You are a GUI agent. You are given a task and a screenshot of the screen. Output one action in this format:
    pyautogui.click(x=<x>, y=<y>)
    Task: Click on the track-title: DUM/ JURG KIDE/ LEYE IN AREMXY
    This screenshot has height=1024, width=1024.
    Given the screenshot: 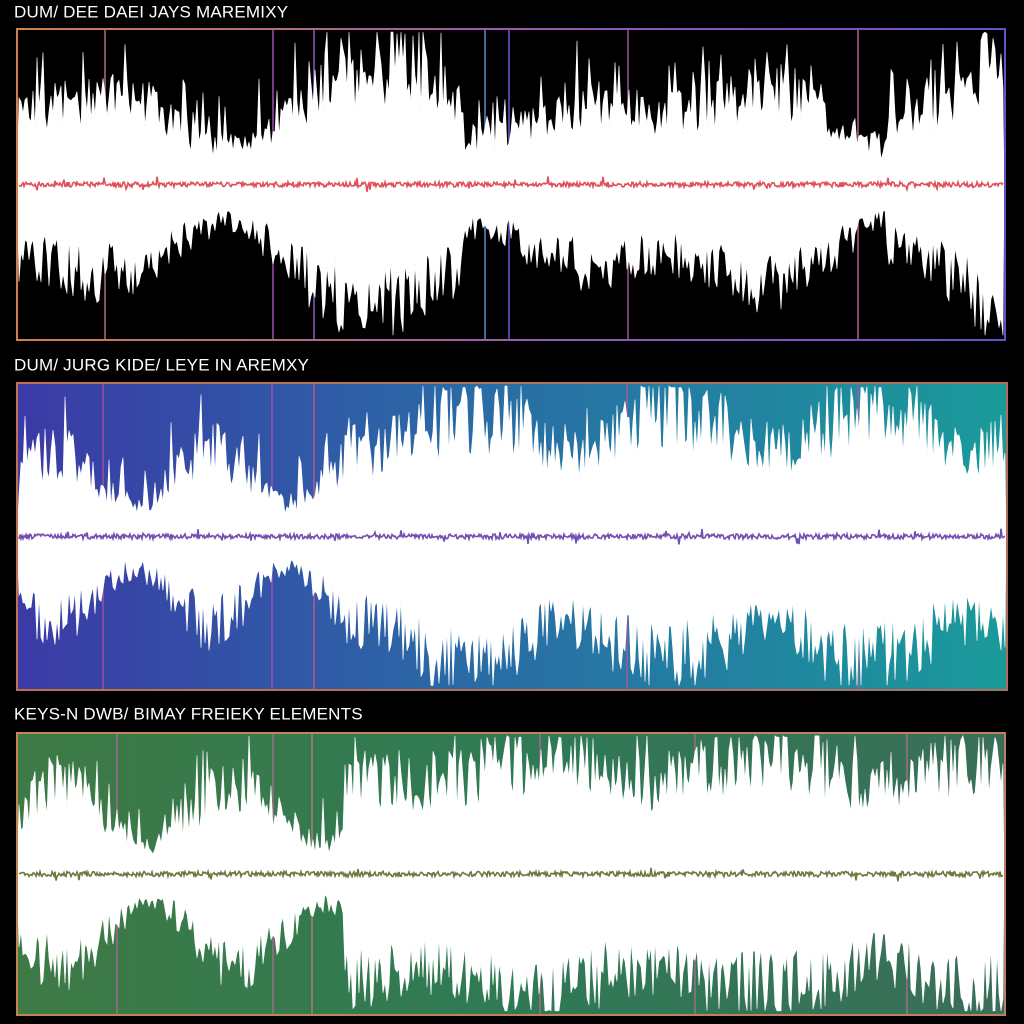 What is the action you would take?
    pyautogui.click(x=161, y=364)
    